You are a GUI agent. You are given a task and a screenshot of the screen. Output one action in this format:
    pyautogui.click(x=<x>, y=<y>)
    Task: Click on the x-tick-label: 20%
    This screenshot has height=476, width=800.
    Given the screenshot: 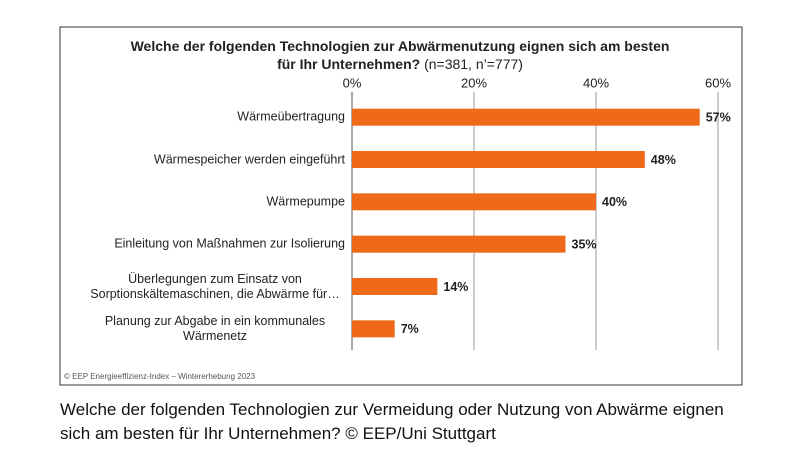 What is the action you would take?
    pyautogui.click(x=474, y=82)
    